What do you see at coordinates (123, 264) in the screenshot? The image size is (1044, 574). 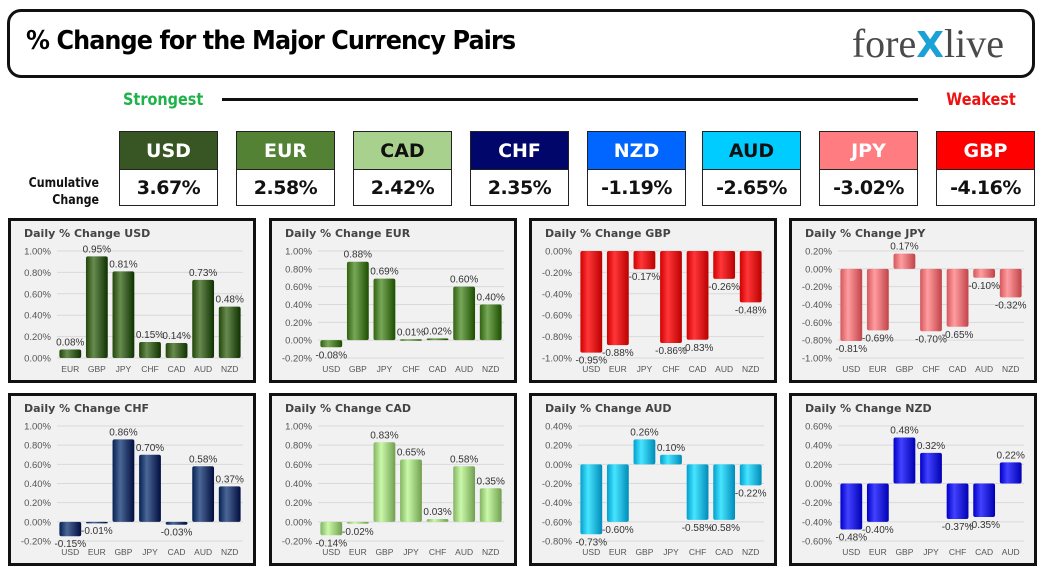 I see `data-label: 0.81%` at bounding box center [123, 264].